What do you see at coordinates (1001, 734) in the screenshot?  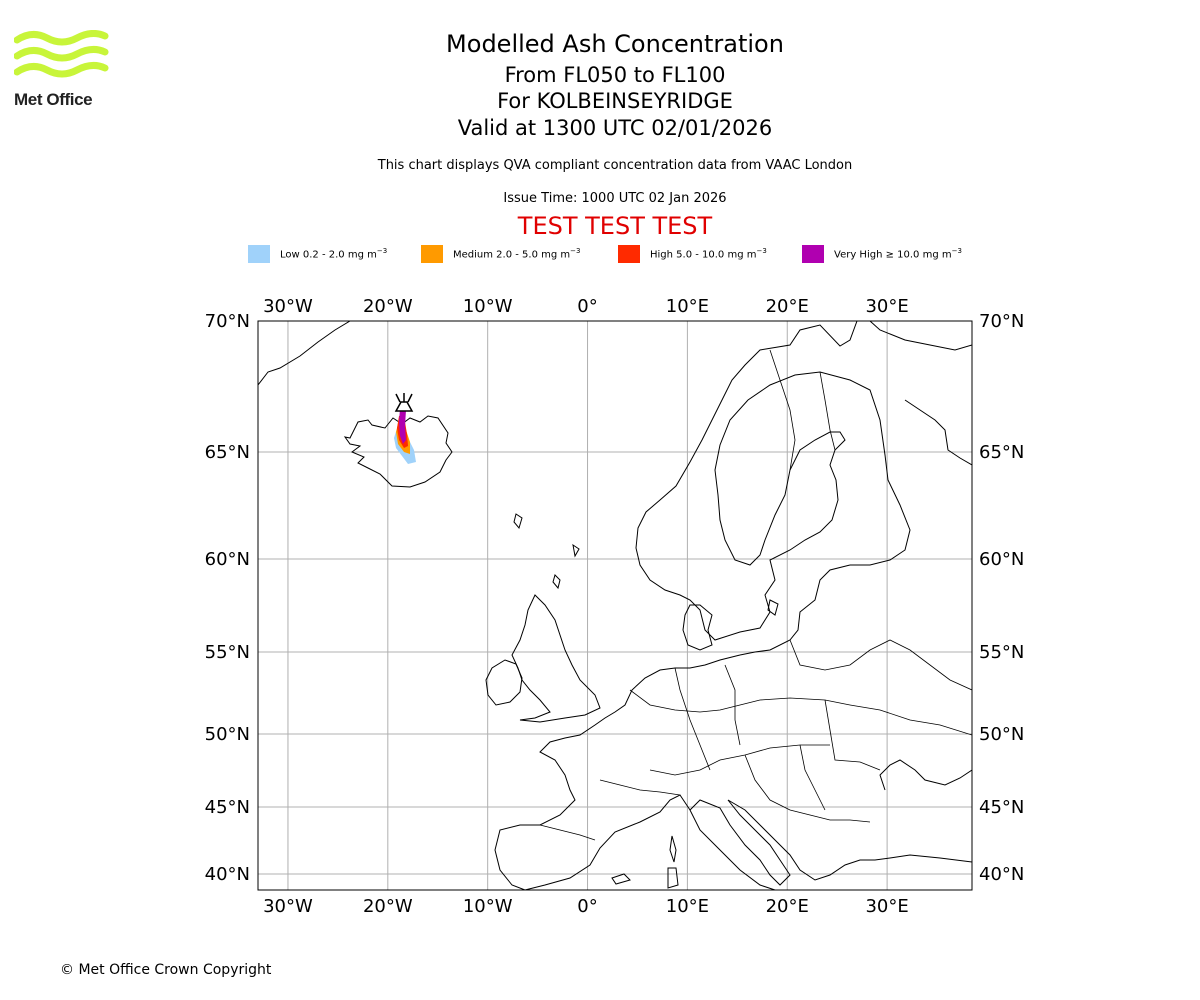 I see `lat-tick-label-right: 50°N` at bounding box center [1001, 734].